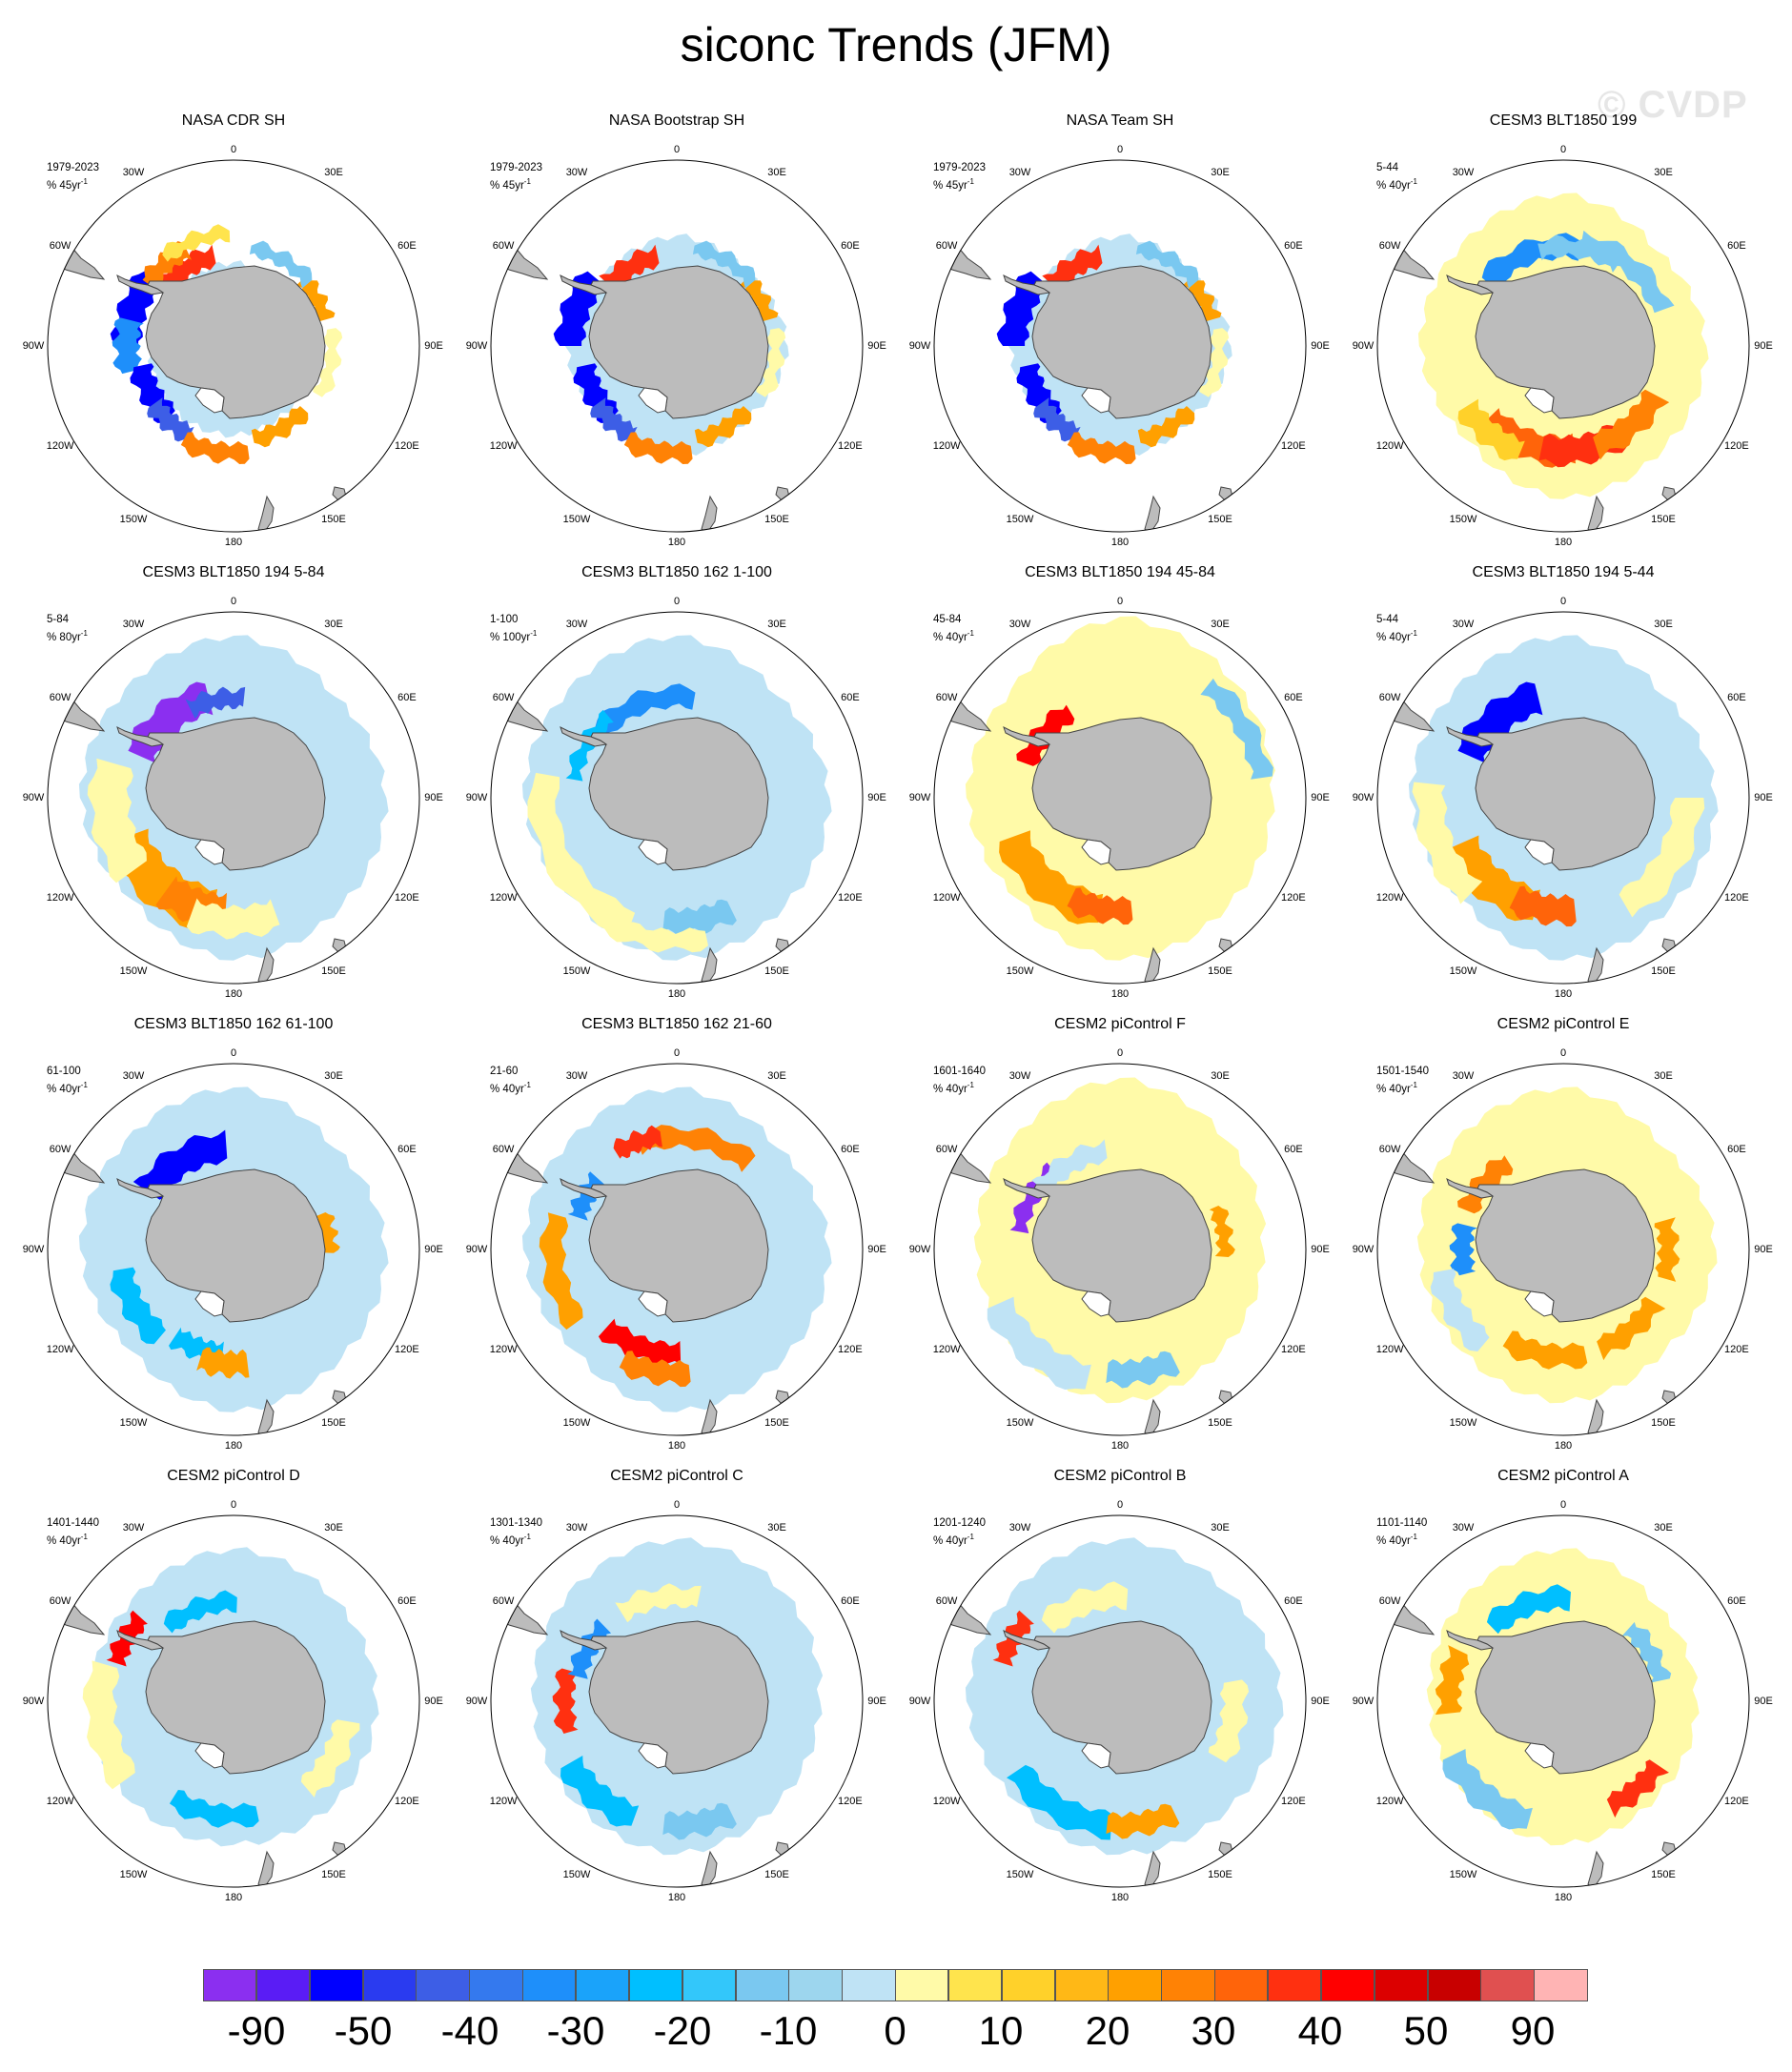 The height and width of the screenshot is (2072, 1792). I want to click on longitude-label: 60E, so click(850, 1601).